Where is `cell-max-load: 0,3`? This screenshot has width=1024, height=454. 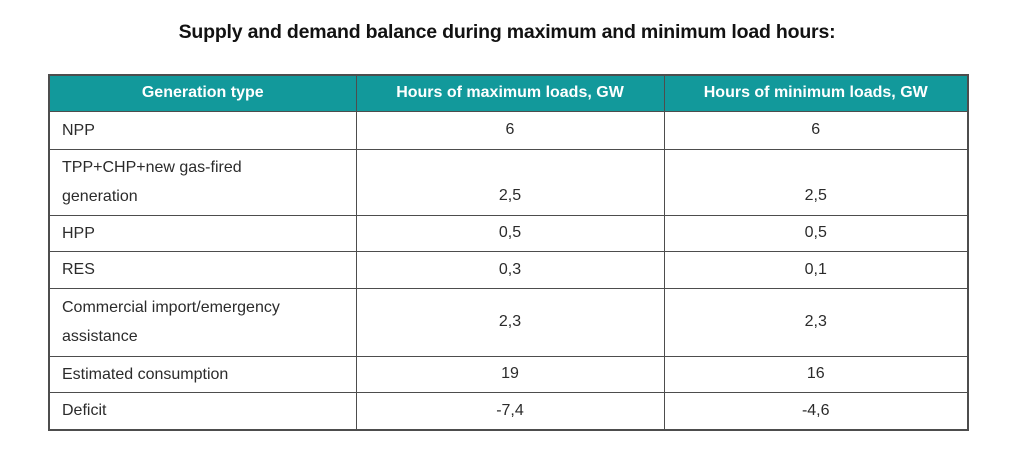 cell-max-load: 0,3 is located at coordinates (510, 269).